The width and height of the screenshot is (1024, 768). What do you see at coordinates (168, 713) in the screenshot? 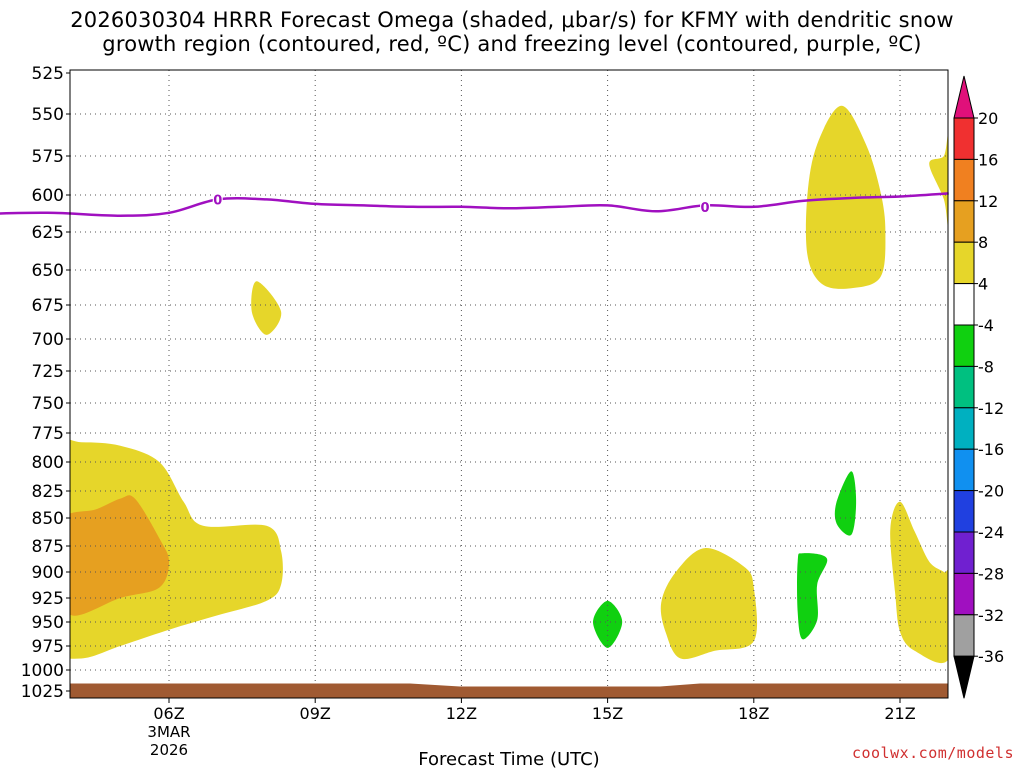
I see `x-tick-label: 06Z` at bounding box center [168, 713].